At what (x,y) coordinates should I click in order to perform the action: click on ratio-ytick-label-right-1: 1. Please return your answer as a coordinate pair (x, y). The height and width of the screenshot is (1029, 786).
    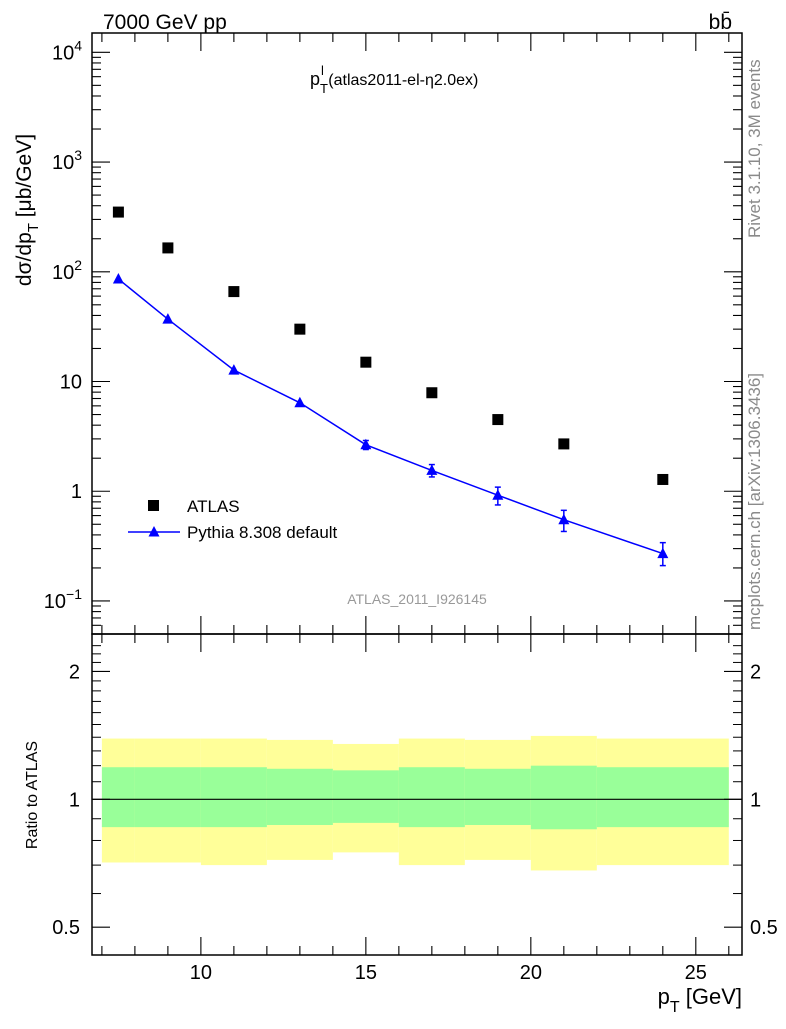
    Looking at the image, I should click on (755, 800).